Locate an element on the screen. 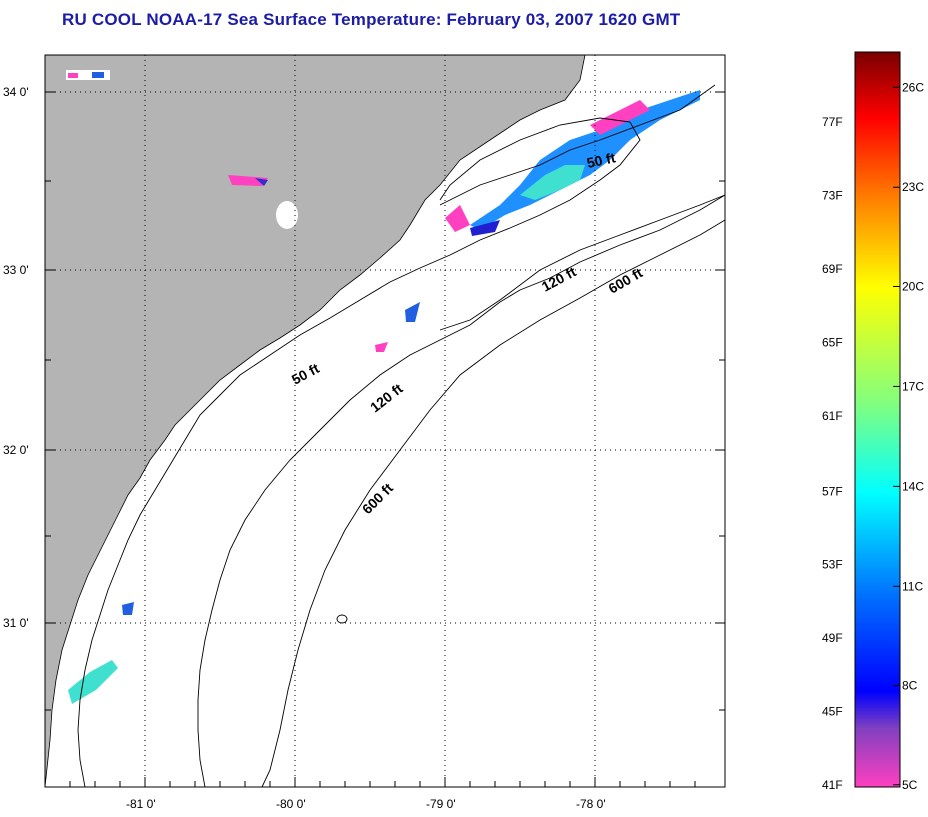  lat-tick-label: 34 0' is located at coordinates (16, 92).